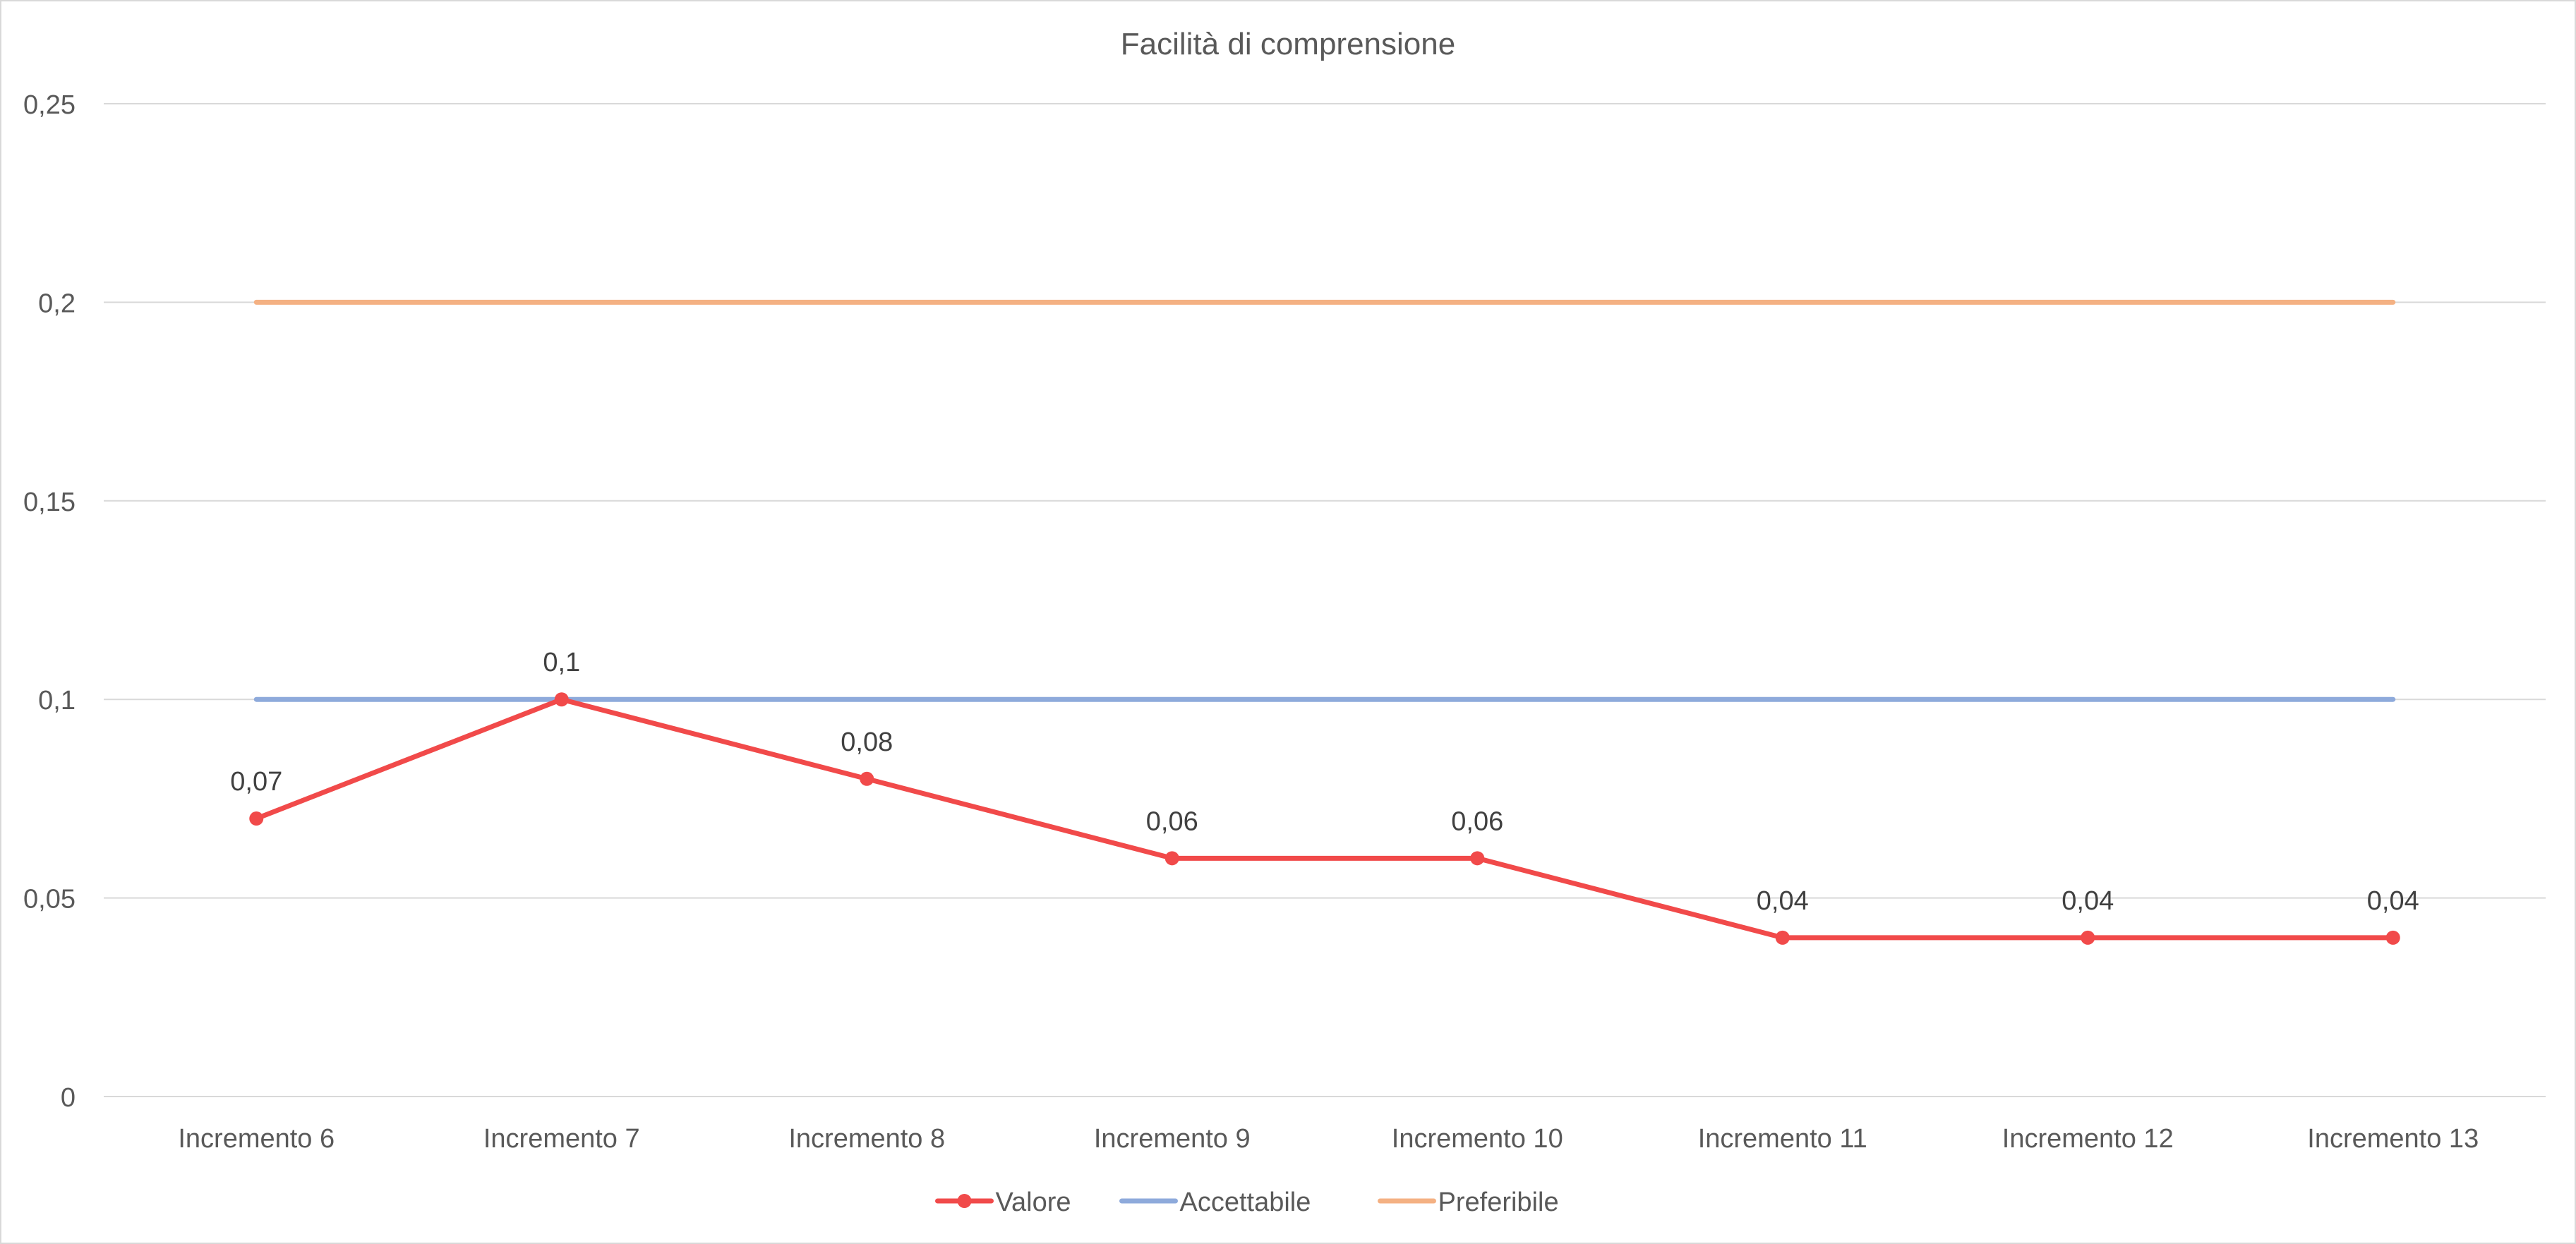 This screenshot has width=2576, height=1244. What do you see at coordinates (1782, 1139) in the screenshot?
I see `x-tick-label: Incremento 11` at bounding box center [1782, 1139].